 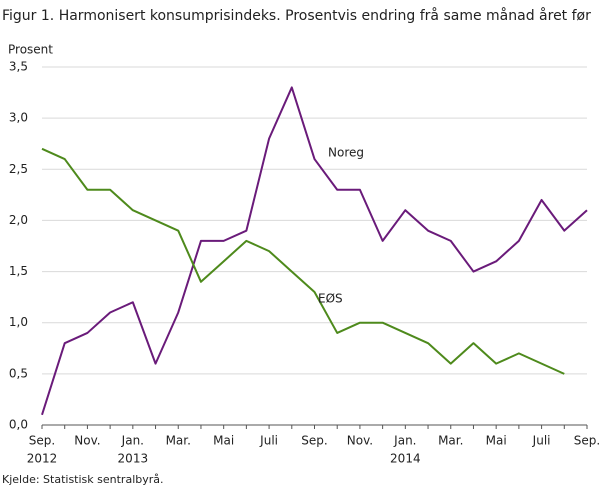 I want to click on y-tick-label: 0,5, so click(x=18, y=373).